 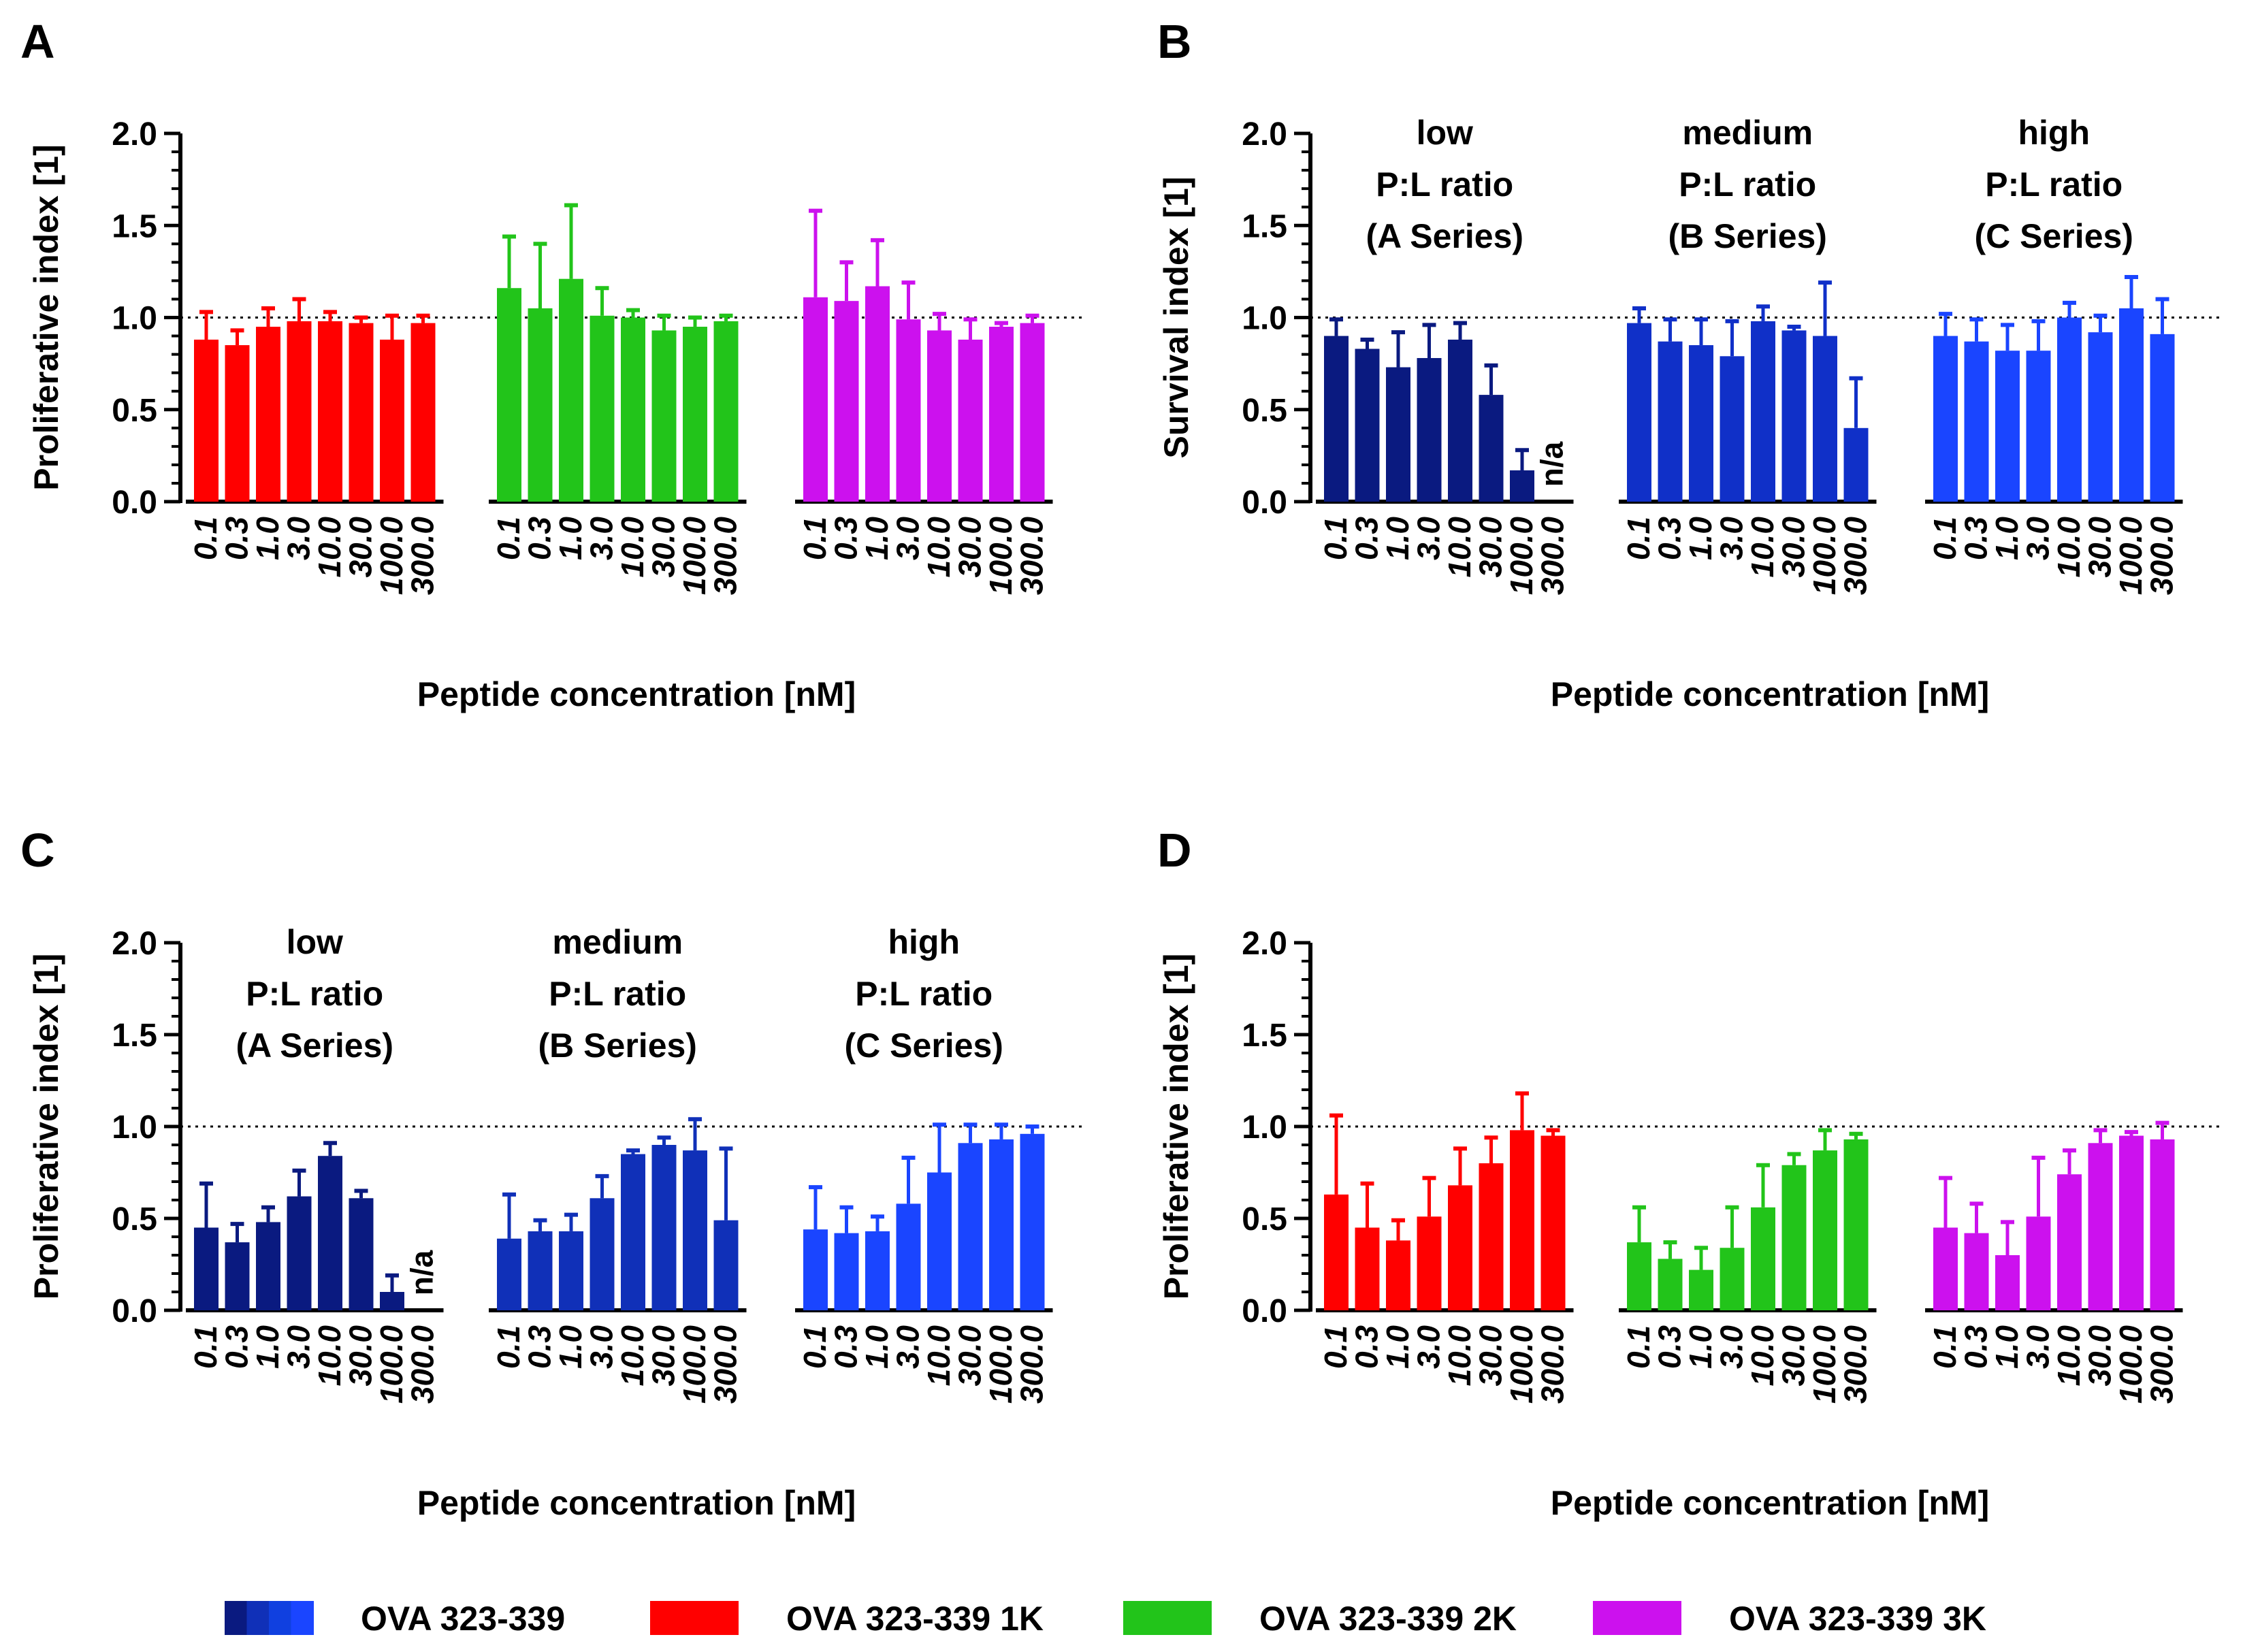 I want to click on legend-label: OVA 323-339 3K, so click(x=1857, y=1619).